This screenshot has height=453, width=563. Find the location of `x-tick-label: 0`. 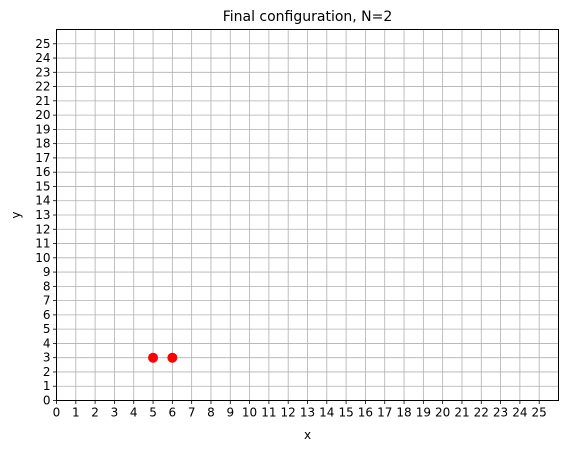

x-tick-label: 0 is located at coordinates (57, 413).